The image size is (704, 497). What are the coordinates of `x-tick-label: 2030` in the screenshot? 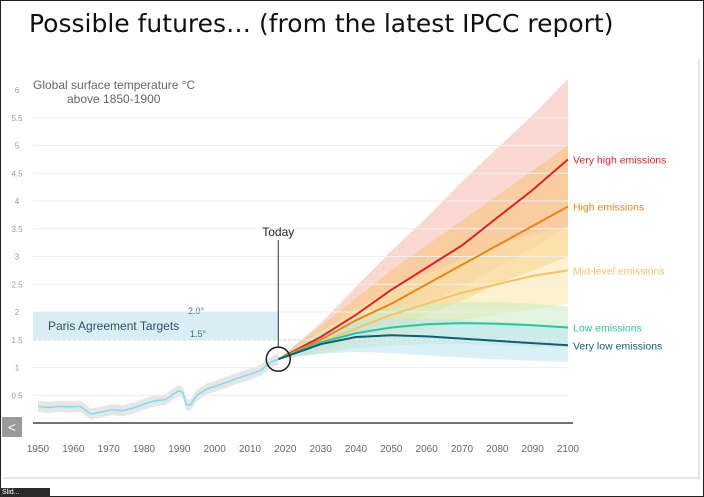 It's located at (321, 449).